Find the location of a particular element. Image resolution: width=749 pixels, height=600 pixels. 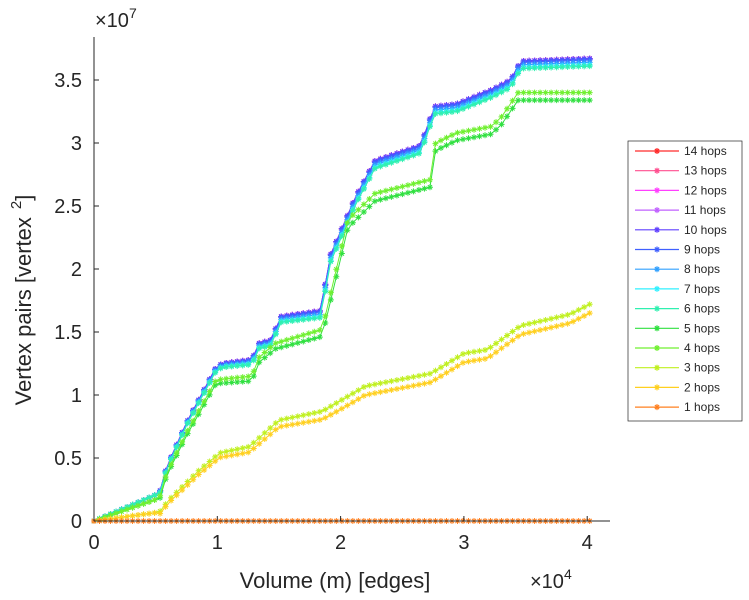

legend-item: 10 hops is located at coordinates (681, 230).